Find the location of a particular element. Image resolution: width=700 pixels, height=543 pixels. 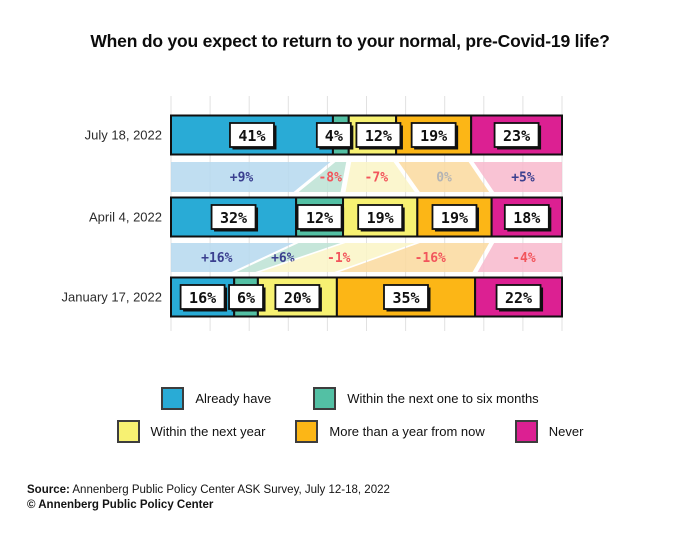

bar-label: 23% is located at coordinates (516, 136).